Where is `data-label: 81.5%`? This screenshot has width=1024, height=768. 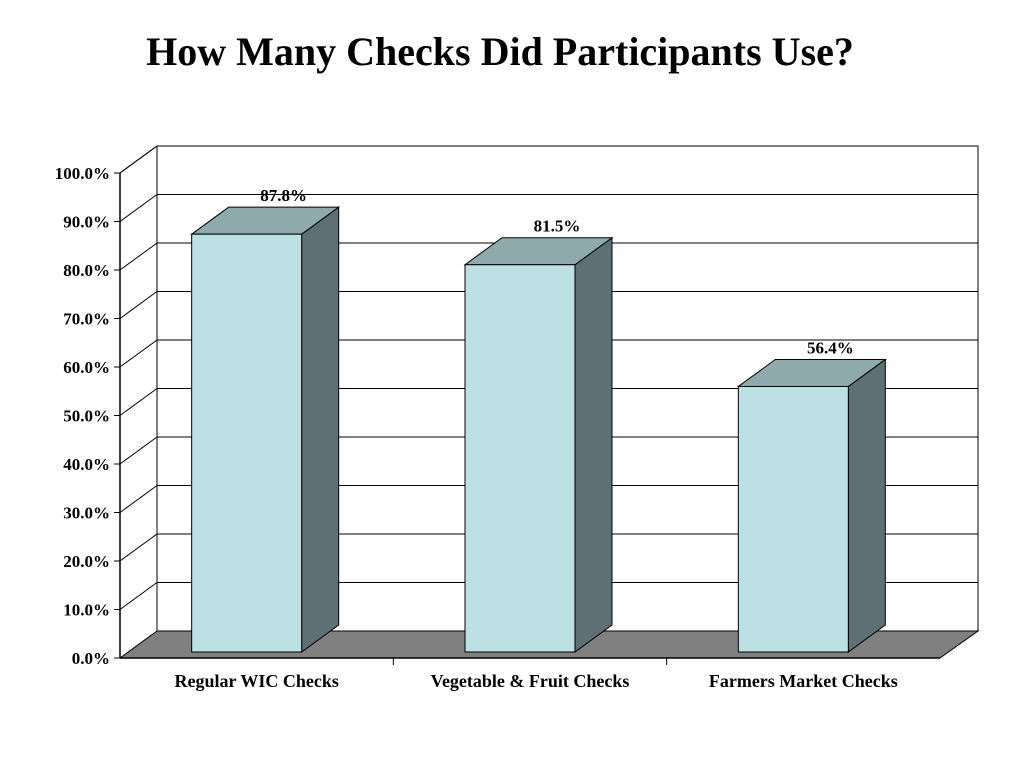
data-label: 81.5% is located at coordinates (557, 226).